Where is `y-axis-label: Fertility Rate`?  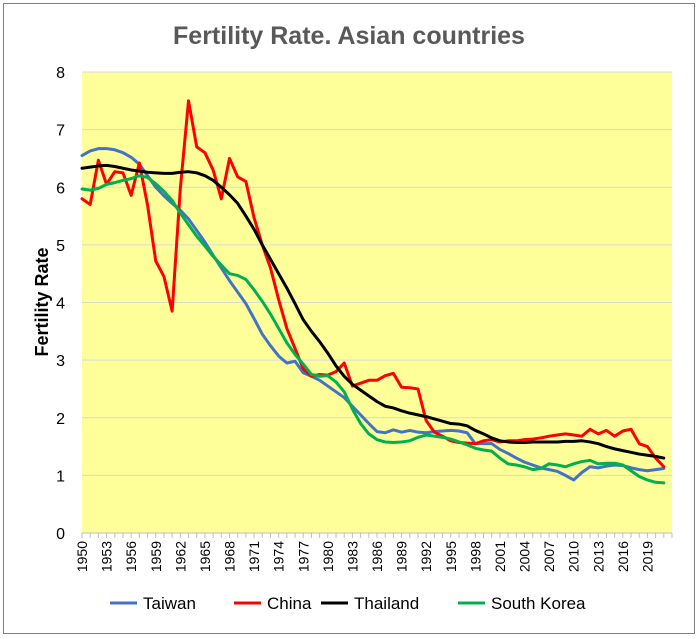 y-axis-label: Fertility Rate is located at coordinates (42, 301).